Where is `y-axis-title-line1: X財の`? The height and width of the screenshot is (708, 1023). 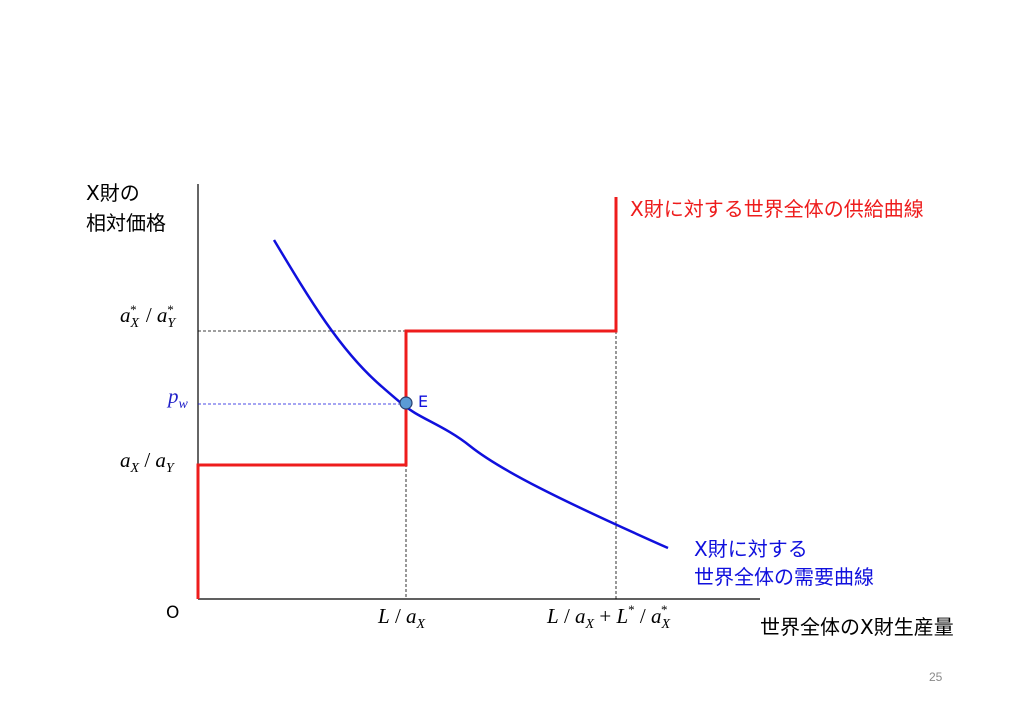 y-axis-title-line1: X財の is located at coordinates (113, 193).